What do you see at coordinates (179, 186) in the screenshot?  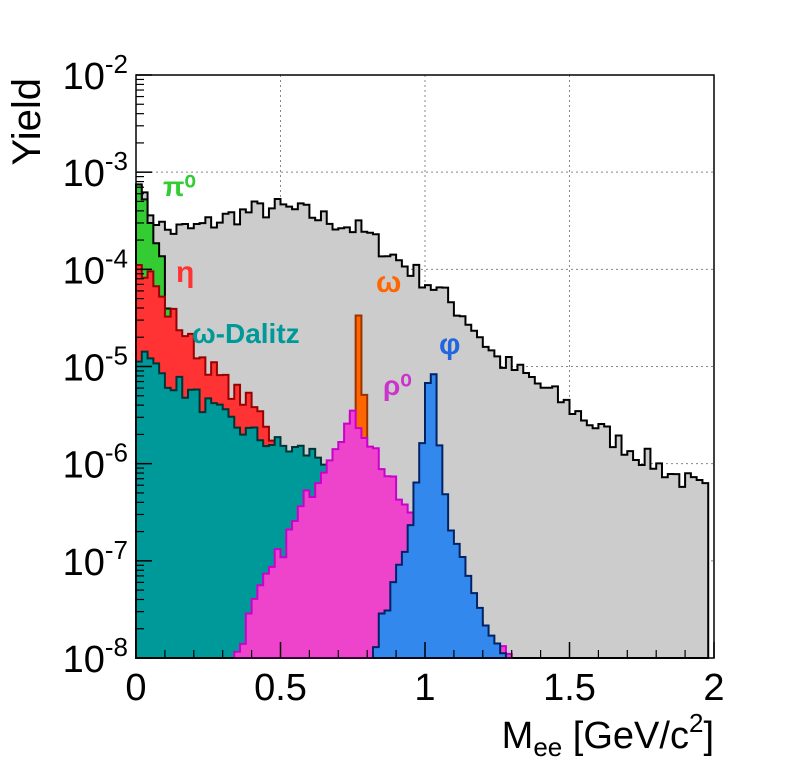 I see `series-label-pi0: π⁰` at bounding box center [179, 186].